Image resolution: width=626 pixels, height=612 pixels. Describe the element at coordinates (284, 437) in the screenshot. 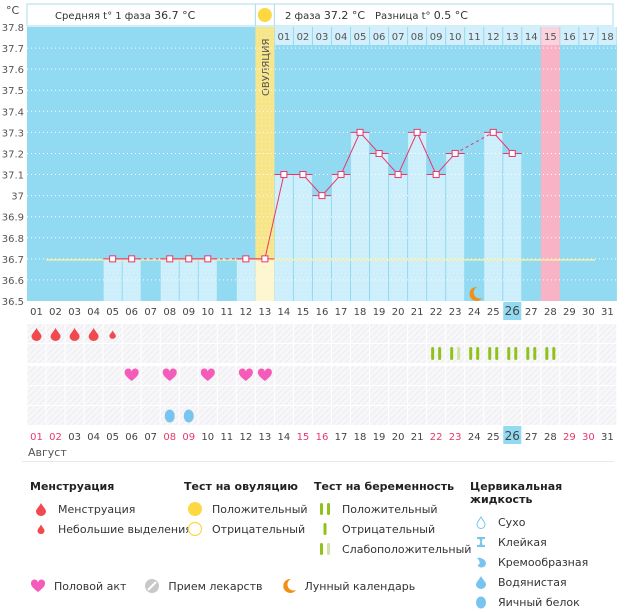

I see `bottom-date-label: 14` at that location.